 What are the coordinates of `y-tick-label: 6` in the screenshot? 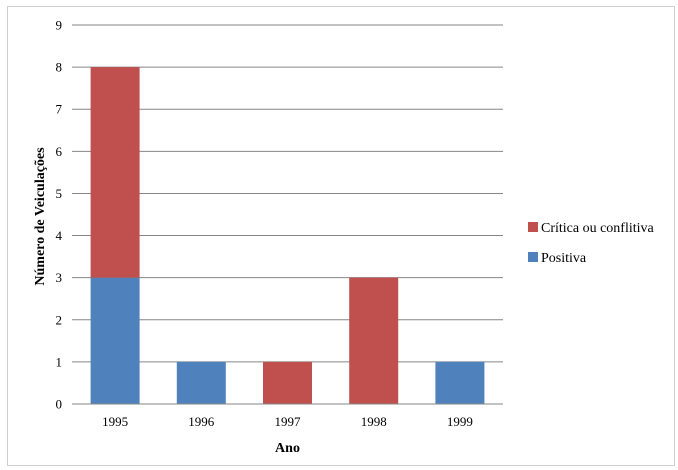 It's located at (59, 151).